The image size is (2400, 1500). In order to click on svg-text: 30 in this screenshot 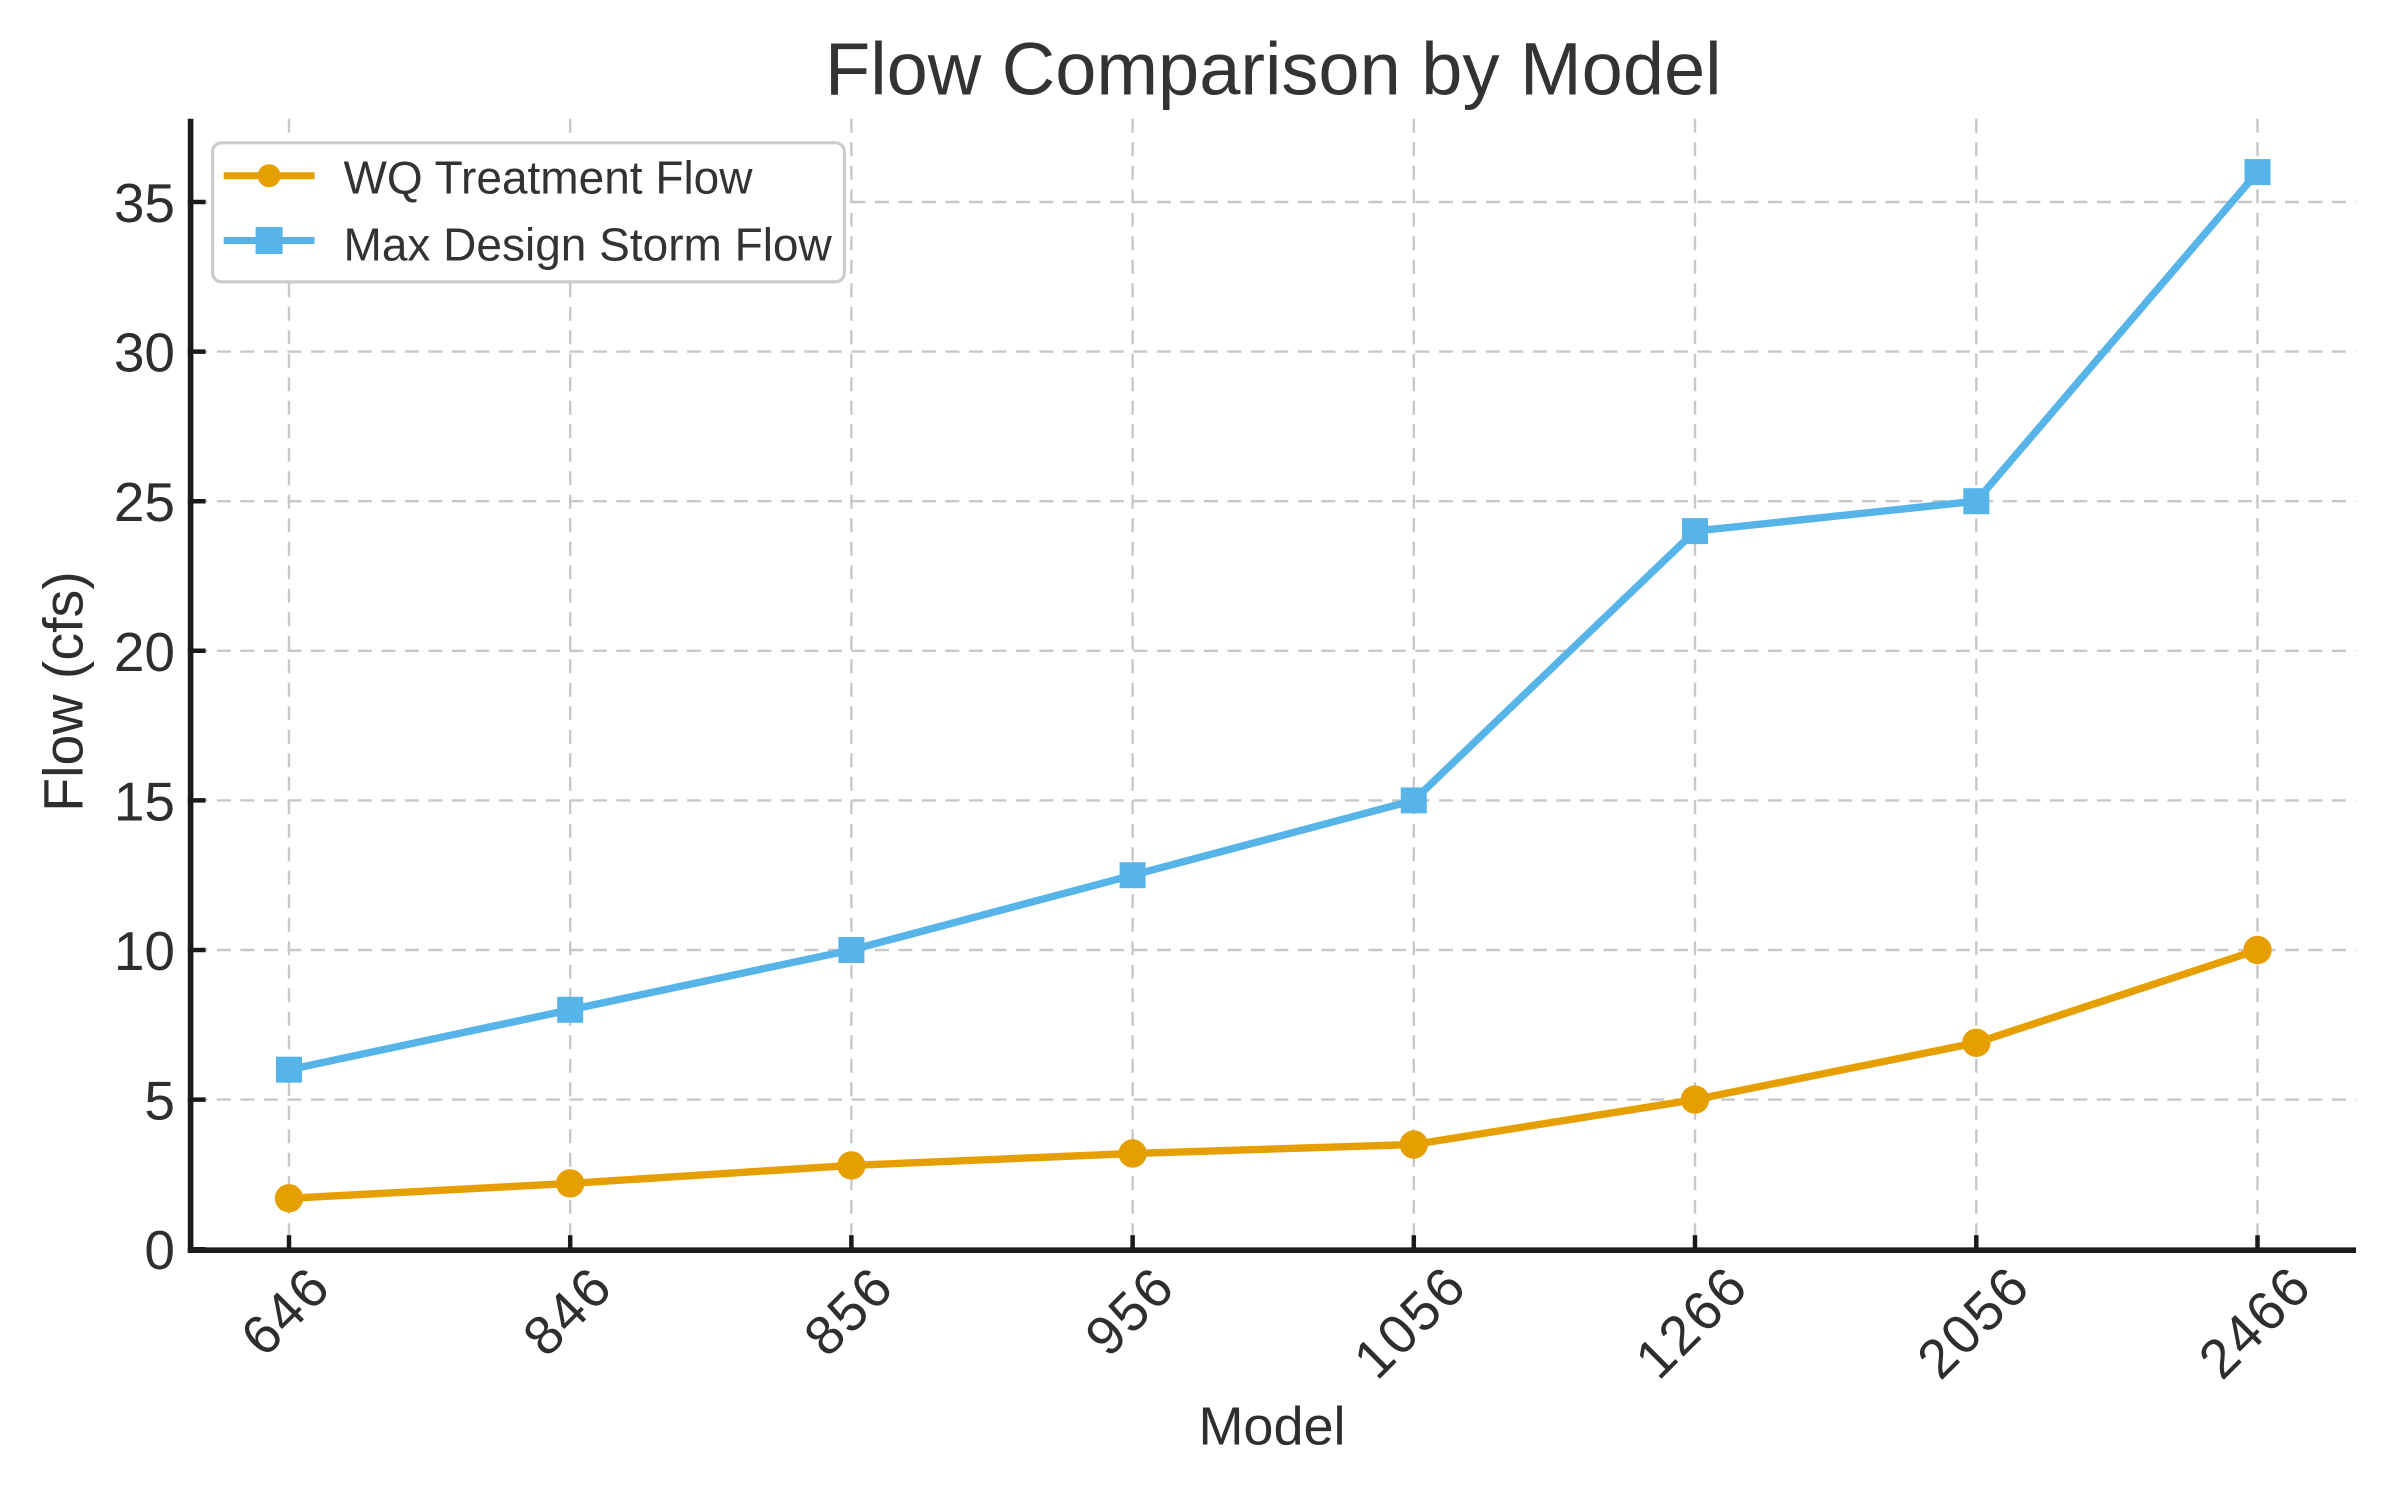, I will do `click(144, 353)`.